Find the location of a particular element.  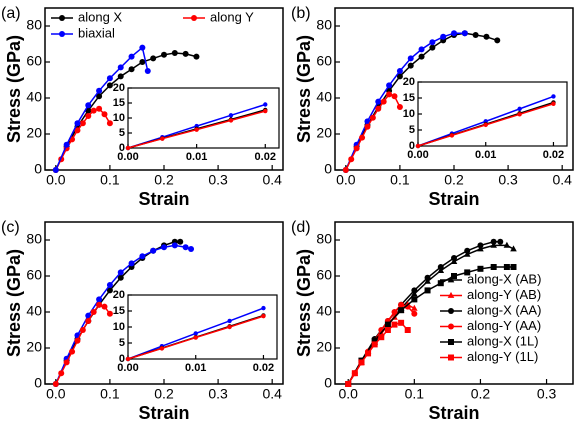

plot-area is located at coordinates (202, 327).